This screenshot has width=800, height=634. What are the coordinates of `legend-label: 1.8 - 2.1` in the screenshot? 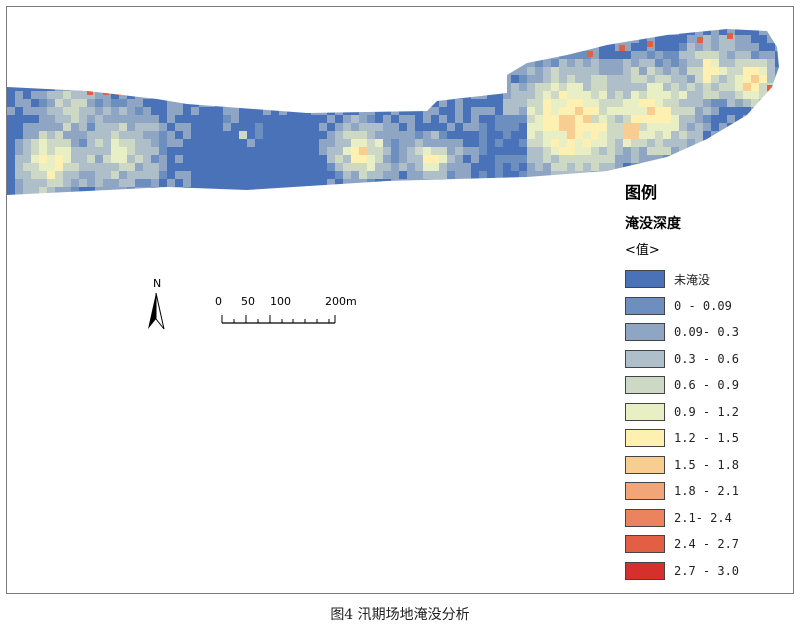 It's located at (707, 491).